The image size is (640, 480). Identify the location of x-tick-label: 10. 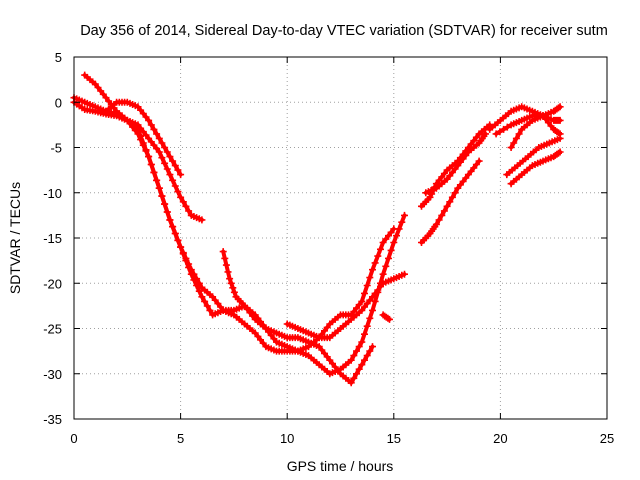
(287, 438).